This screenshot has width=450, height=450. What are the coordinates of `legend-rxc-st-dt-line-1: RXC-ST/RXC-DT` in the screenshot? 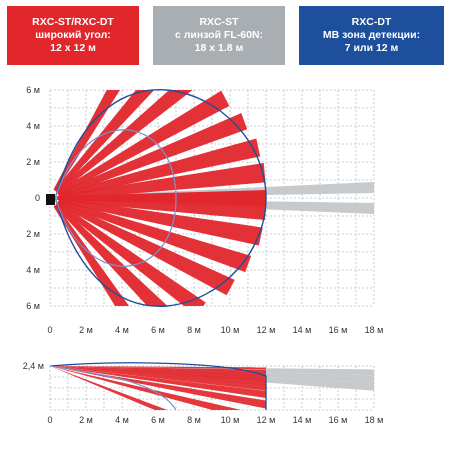 It's located at (73, 22).